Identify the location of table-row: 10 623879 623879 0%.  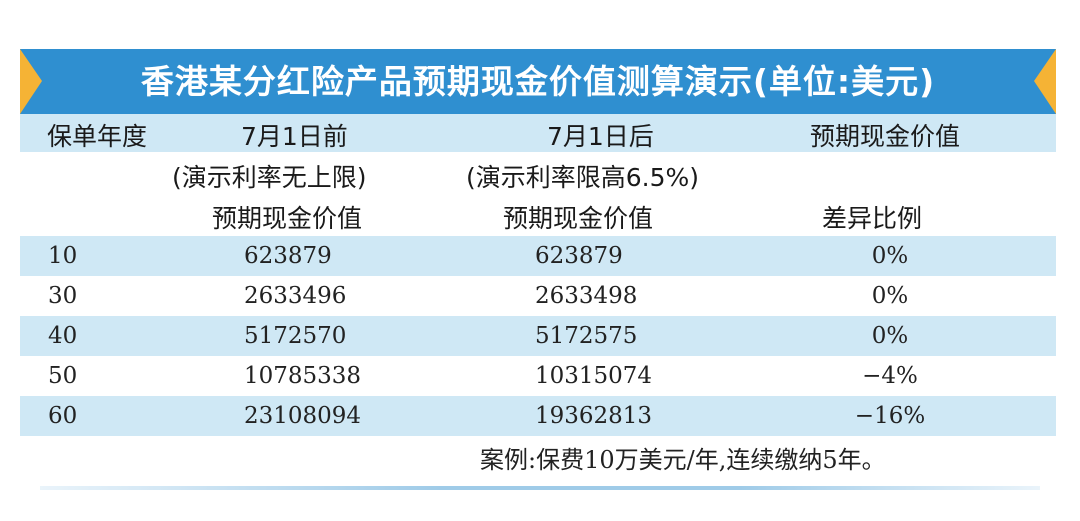
(538, 256).